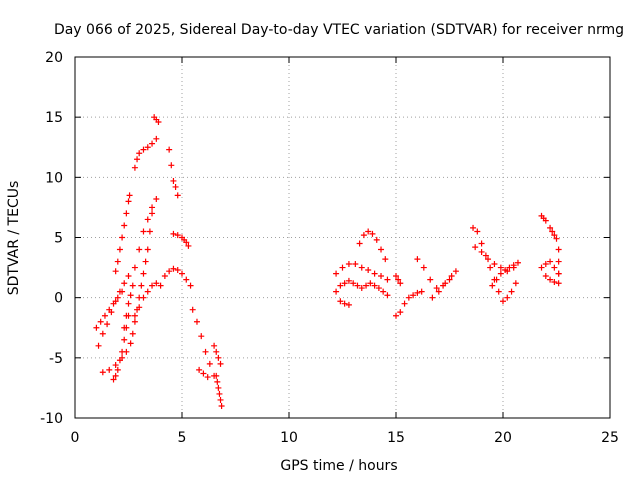  What do you see at coordinates (503, 438) in the screenshot?
I see `x-tick-label: 20` at bounding box center [503, 438].